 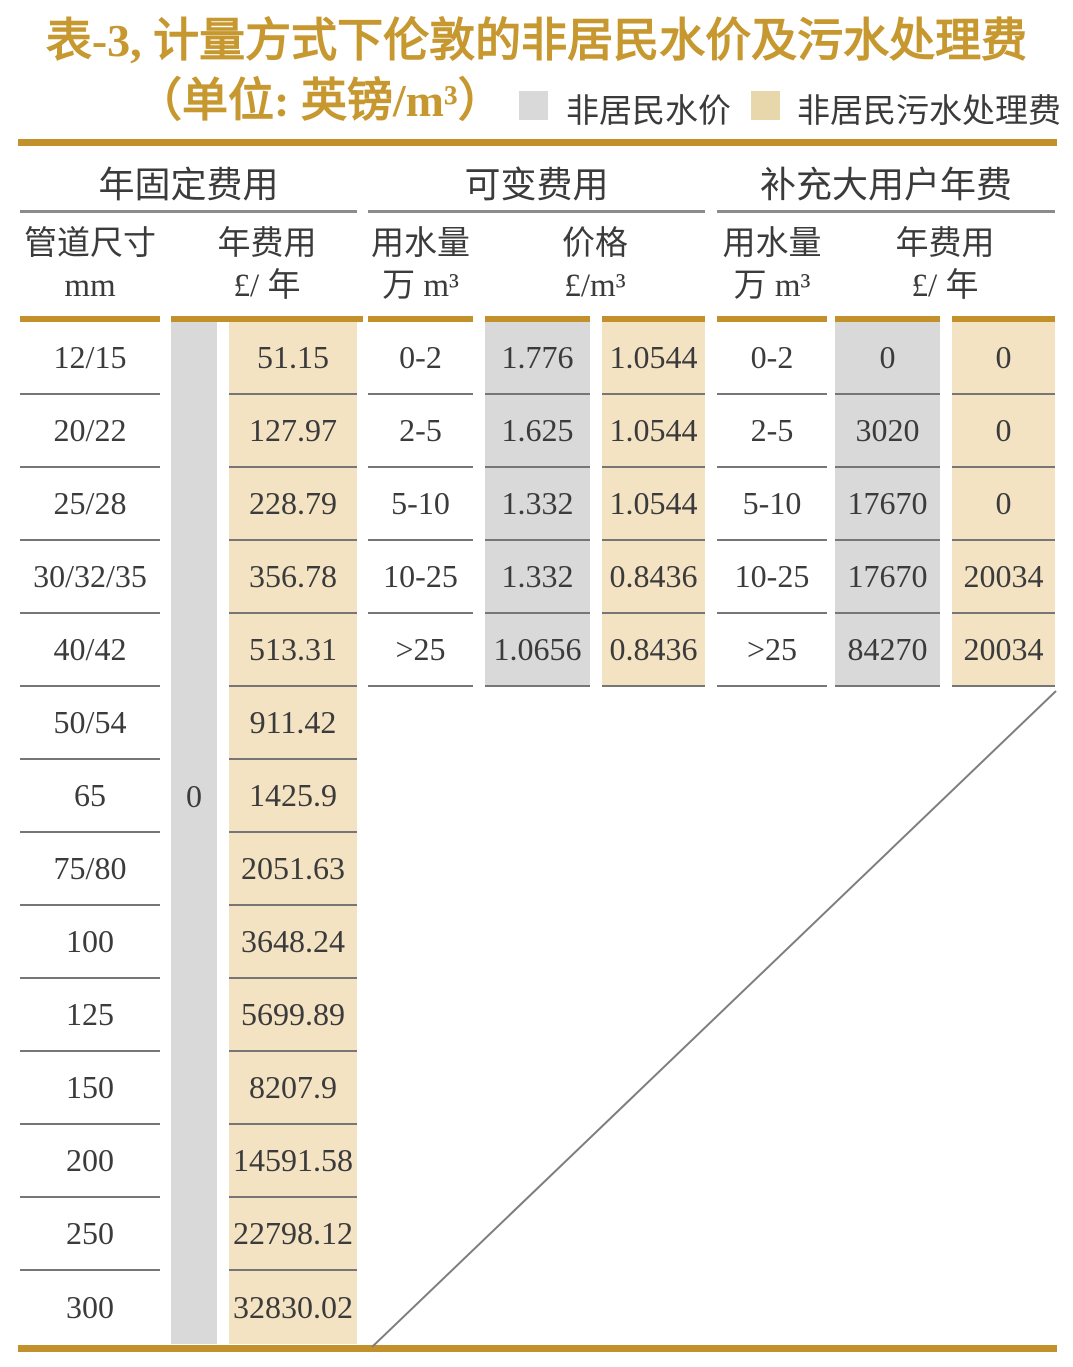 What do you see at coordinates (420, 358) in the screenshot?
I see `variable-usage-cell: 0-2` at bounding box center [420, 358].